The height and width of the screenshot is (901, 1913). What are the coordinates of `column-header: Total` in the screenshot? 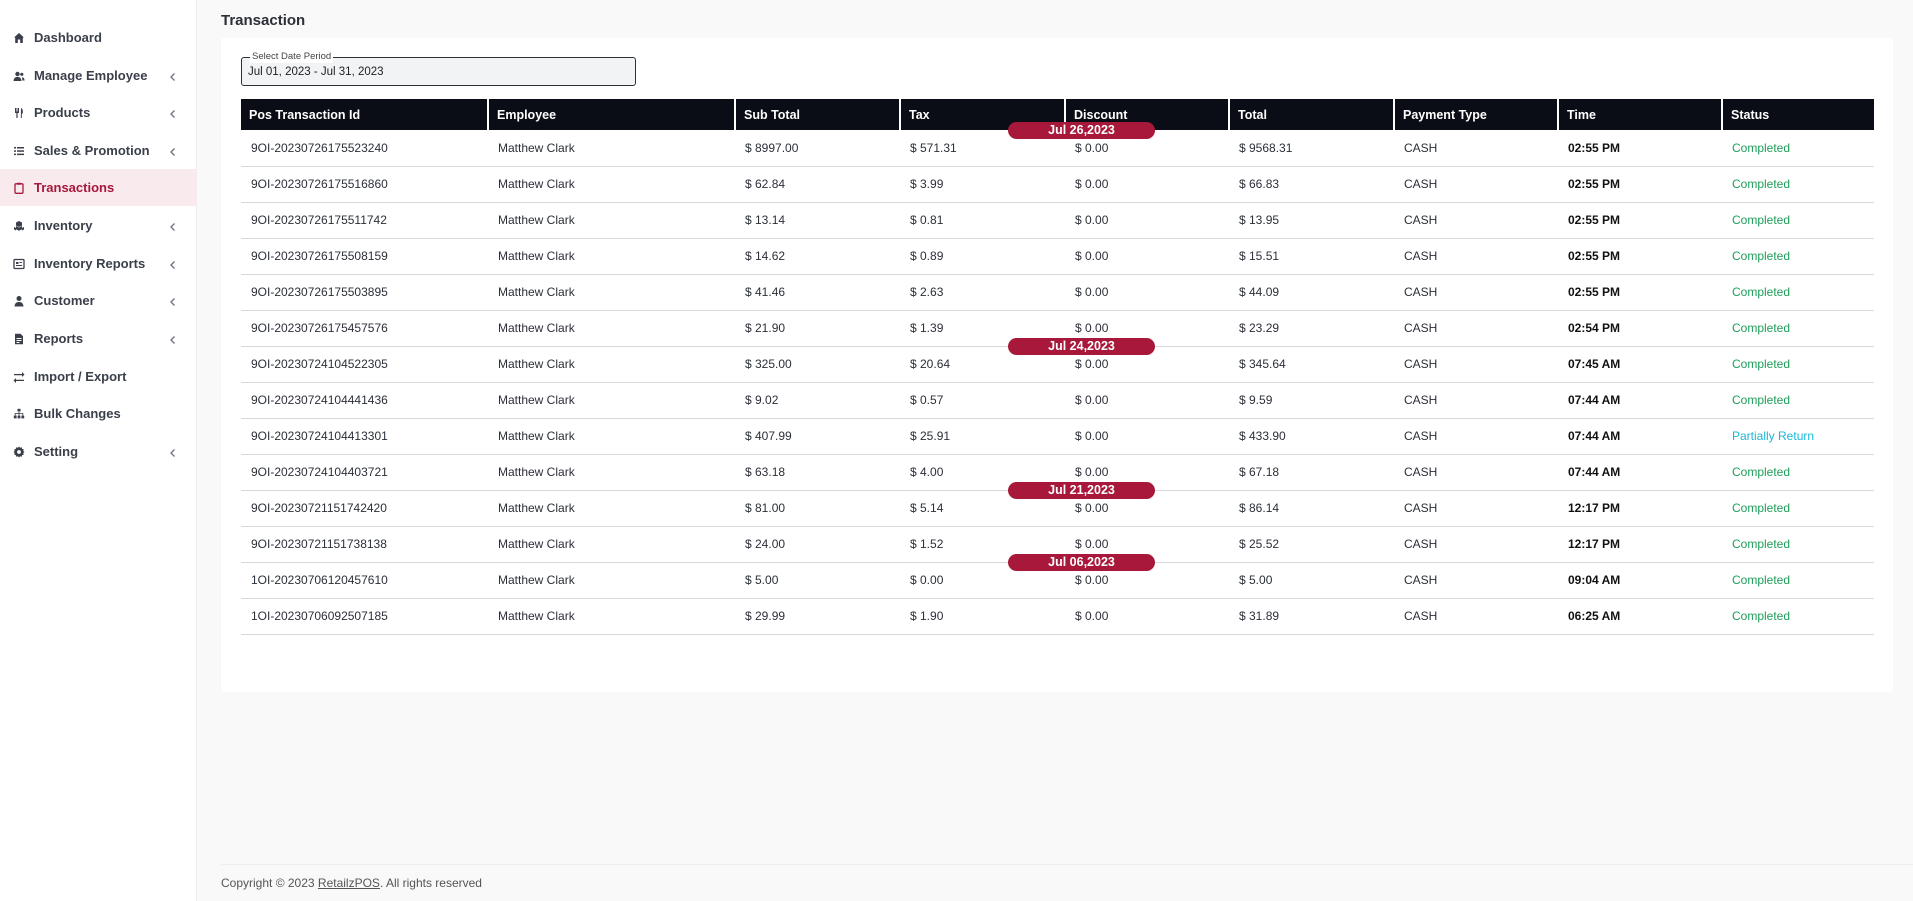 It's located at (1312, 114).